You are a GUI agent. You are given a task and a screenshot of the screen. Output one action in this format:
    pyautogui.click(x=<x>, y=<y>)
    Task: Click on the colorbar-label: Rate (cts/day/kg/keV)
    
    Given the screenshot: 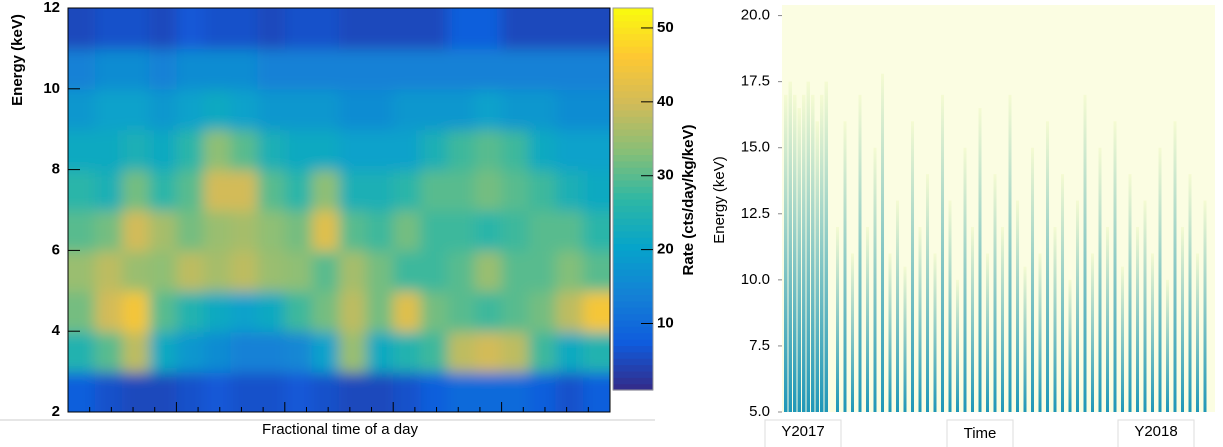 What is the action you would take?
    pyautogui.click(x=688, y=200)
    